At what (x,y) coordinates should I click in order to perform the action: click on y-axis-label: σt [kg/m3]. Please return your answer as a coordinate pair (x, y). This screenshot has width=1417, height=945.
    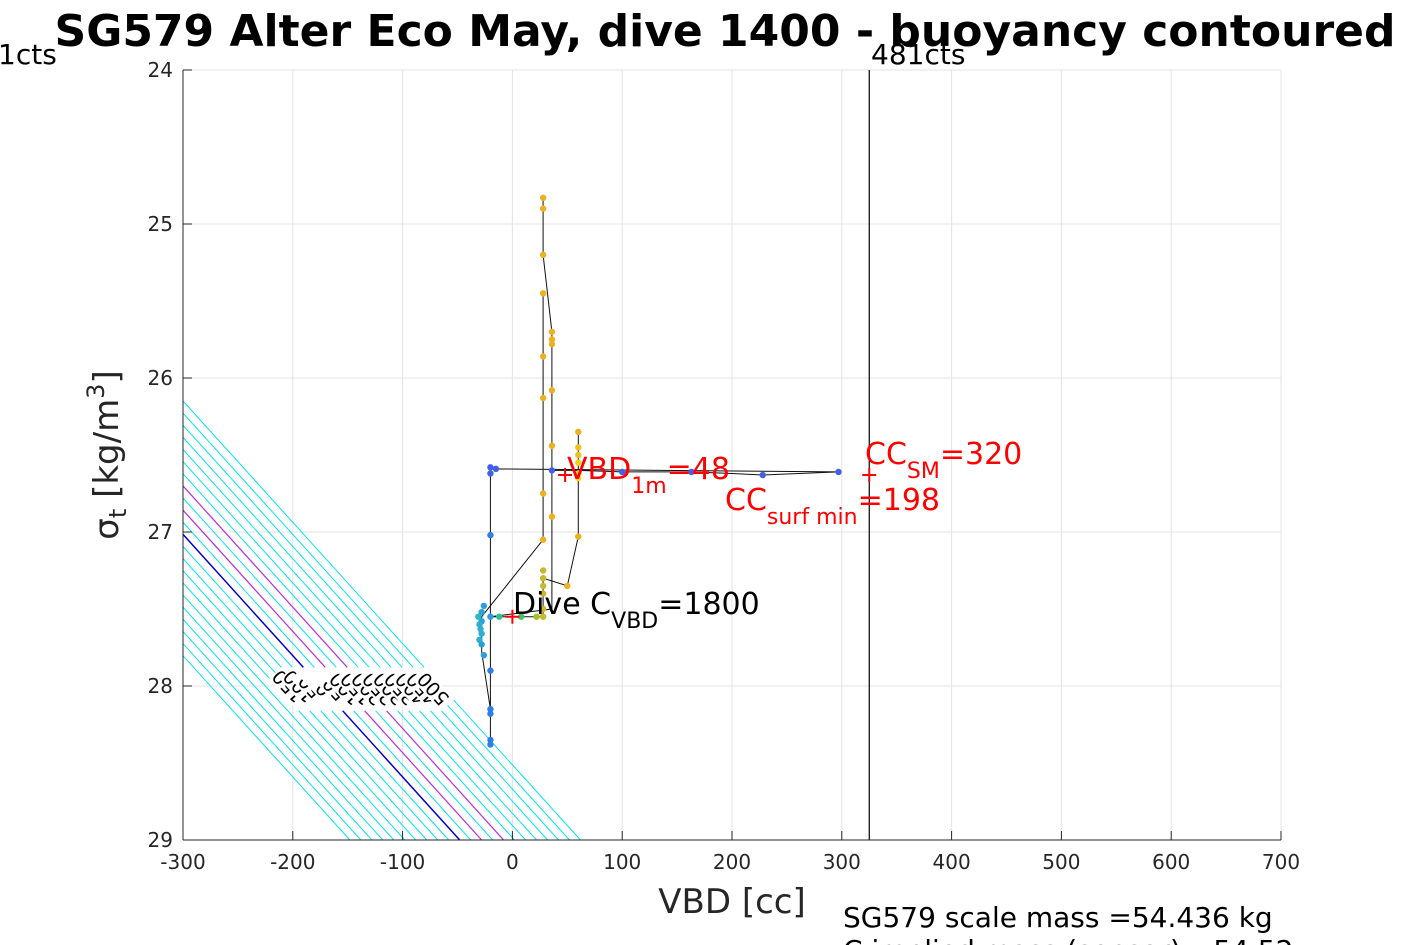
    Looking at the image, I should click on (107, 454).